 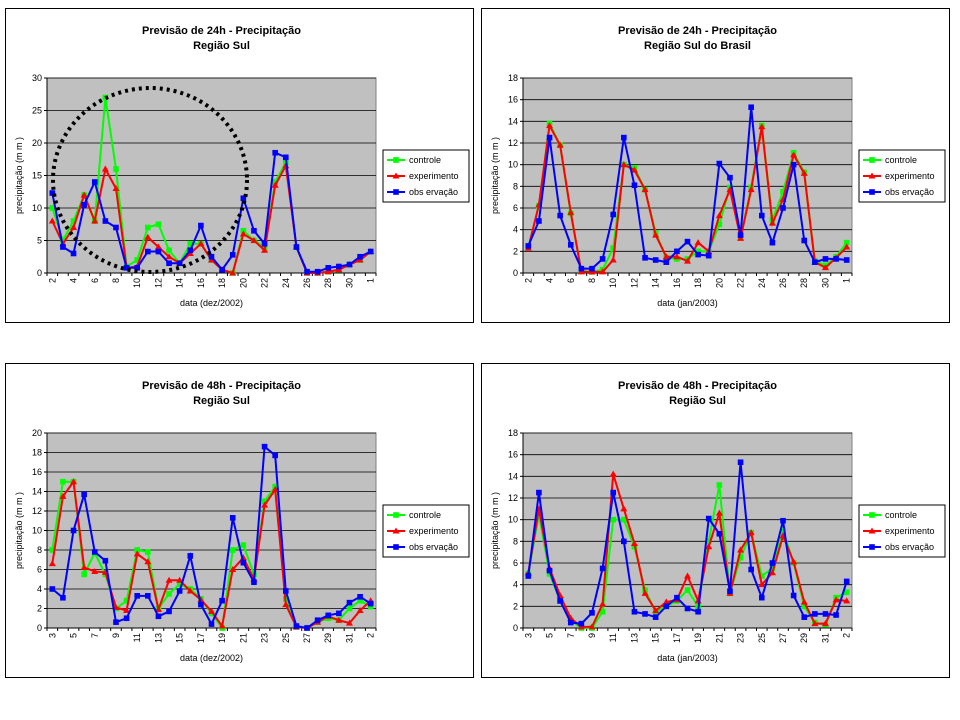 I want to click on y-tick-label: 30, so click(x=37, y=78).